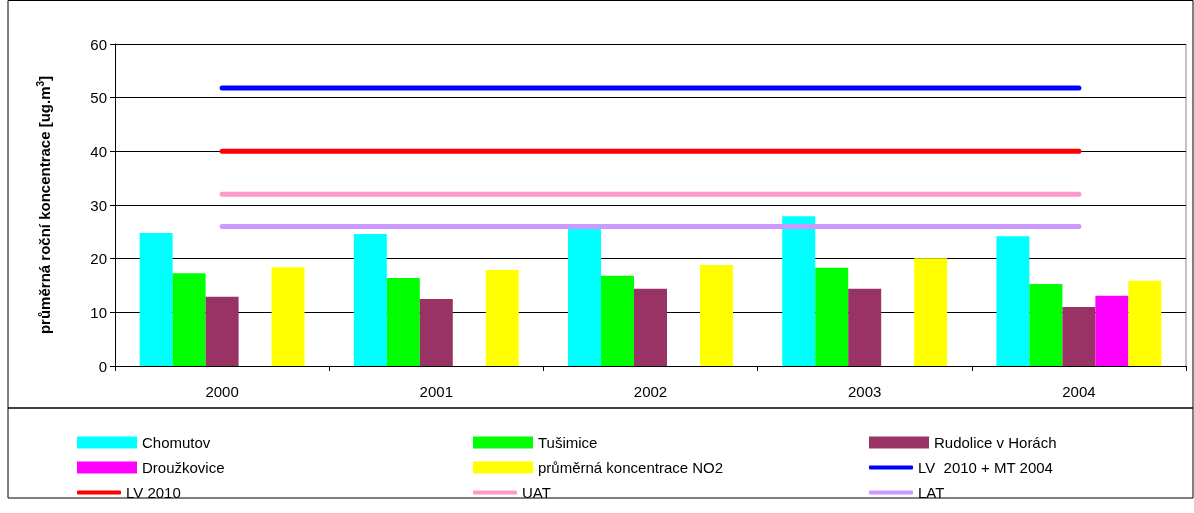  Describe the element at coordinates (98, 312) in the screenshot. I see `y-tick-label: 10` at that location.